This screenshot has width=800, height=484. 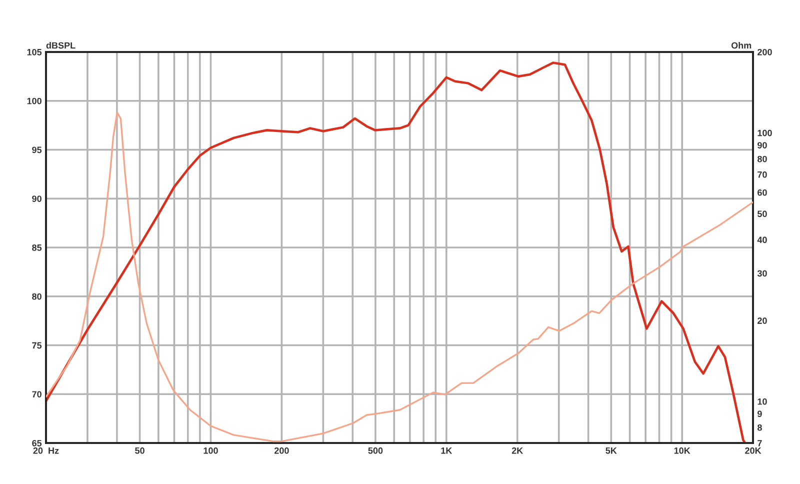 What do you see at coordinates (37, 150) in the screenshot?
I see `y-tick-label: 95` at bounding box center [37, 150].